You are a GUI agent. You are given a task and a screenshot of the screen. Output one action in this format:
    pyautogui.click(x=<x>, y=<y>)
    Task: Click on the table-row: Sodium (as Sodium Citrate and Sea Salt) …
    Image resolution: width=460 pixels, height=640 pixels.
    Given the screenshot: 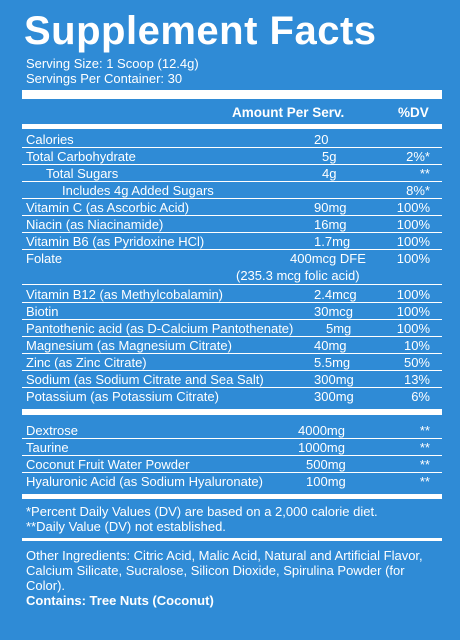 What is the action you would take?
    pyautogui.click(x=232, y=379)
    